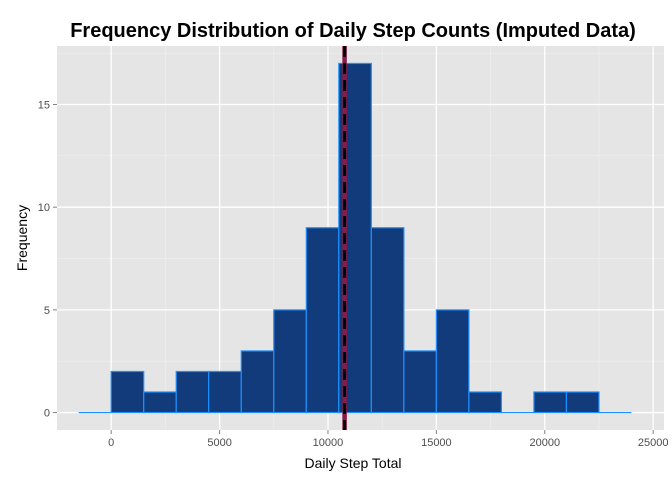 The width and height of the screenshot is (672, 480). What do you see at coordinates (436, 443) in the screenshot?
I see `x-tick-label: 15000` at bounding box center [436, 443].